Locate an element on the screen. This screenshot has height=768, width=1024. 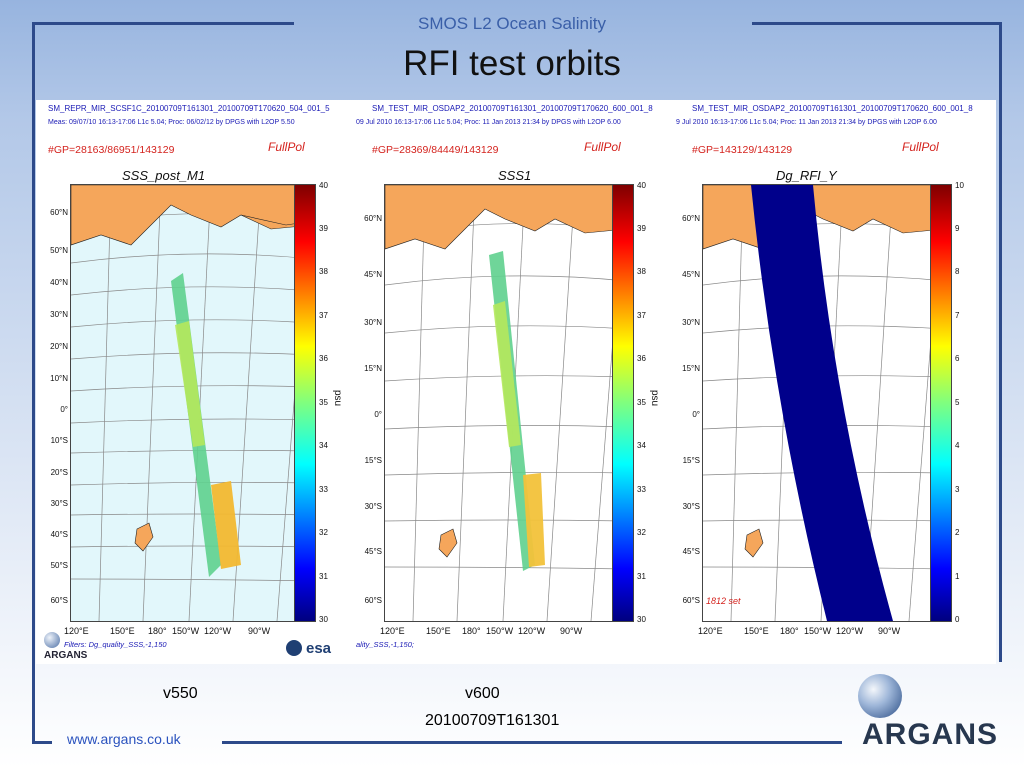
cbar-tick: 7 is located at coordinates (957, 315).